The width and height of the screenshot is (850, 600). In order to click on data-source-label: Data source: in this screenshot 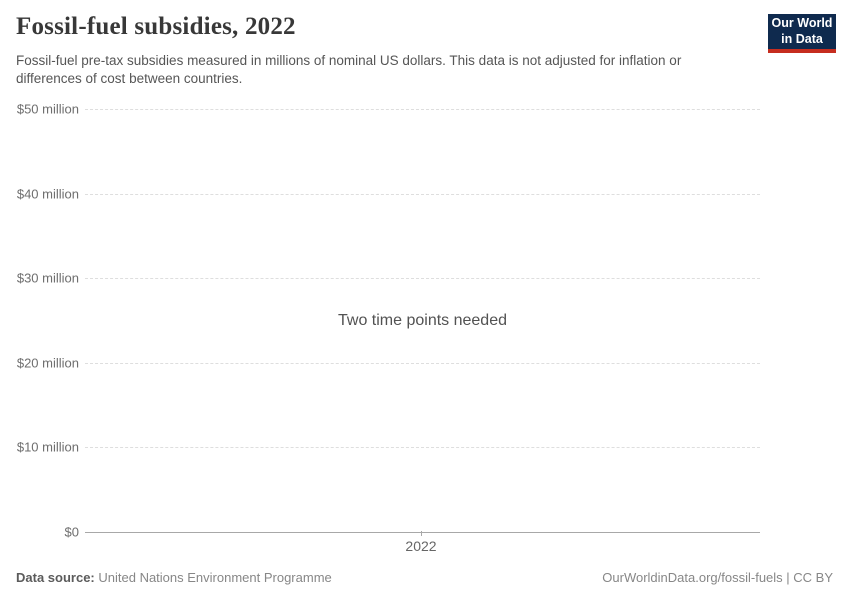, I will do `click(55, 577)`.